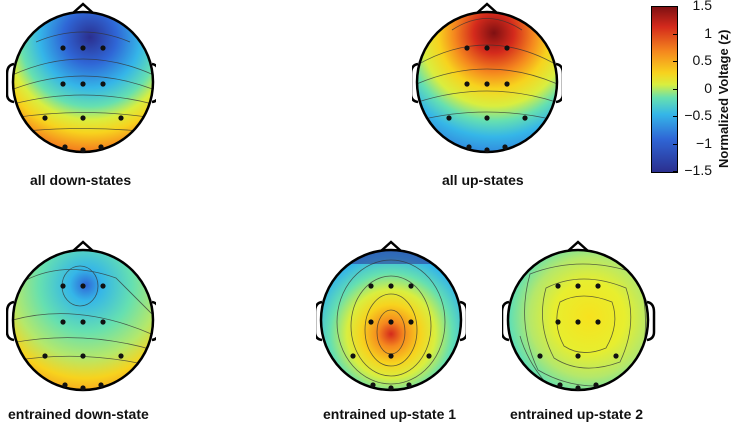 Image resolution: width=737 pixels, height=426 pixels. I want to click on caption-entrained-up-state-1: entrained up-state 1, so click(390, 414).